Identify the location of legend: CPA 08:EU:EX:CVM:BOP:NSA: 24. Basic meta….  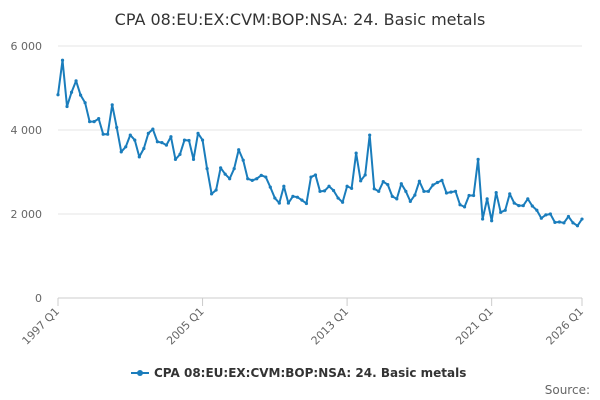
(298, 373).